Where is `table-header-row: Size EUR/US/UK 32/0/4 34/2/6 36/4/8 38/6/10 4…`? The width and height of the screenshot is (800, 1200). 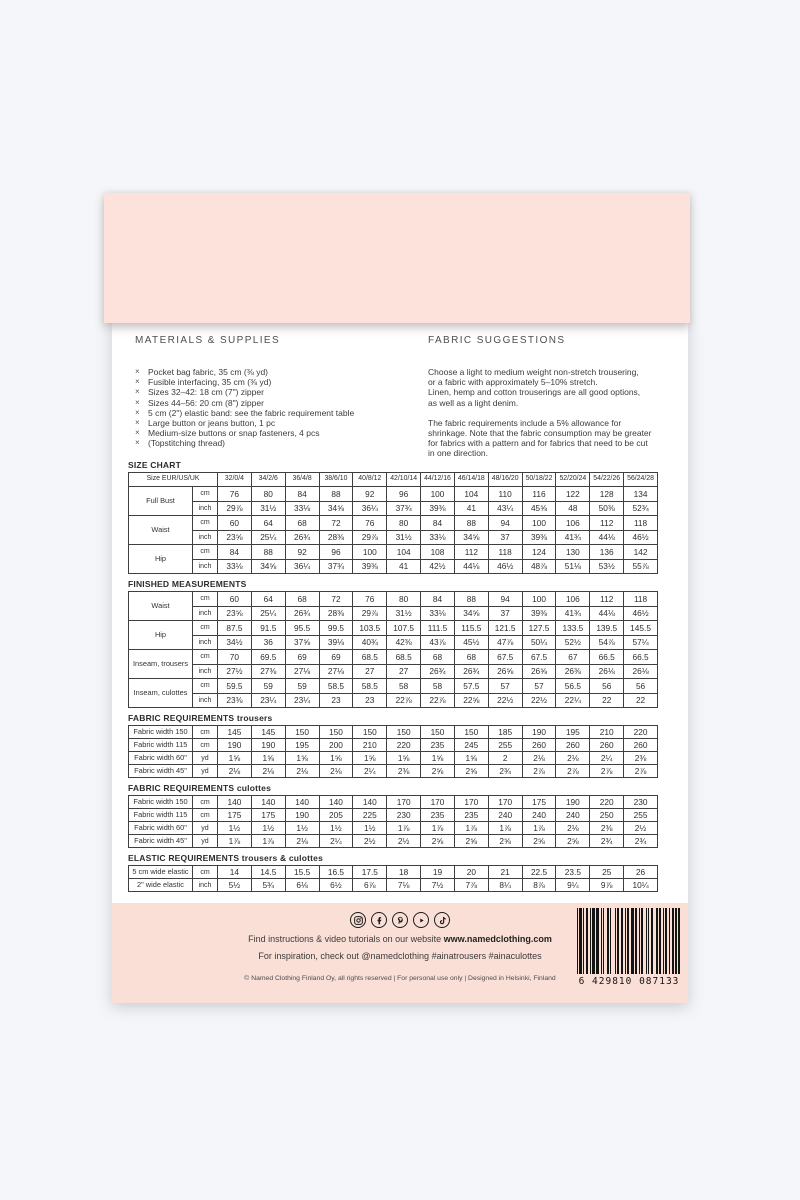
table-header-row: Size EUR/US/UK 32/0/4 34/2/6 36/4/8 38/6/10 4… is located at coordinates (393, 479).